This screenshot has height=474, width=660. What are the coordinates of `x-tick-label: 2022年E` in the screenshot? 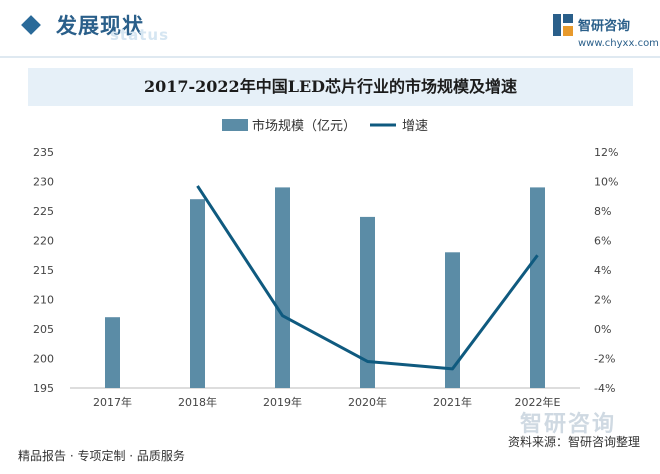 It's located at (538, 402).